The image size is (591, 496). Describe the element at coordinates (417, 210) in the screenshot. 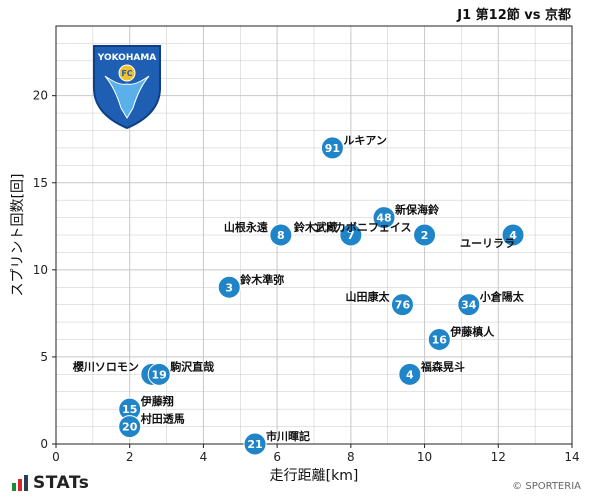

I see `player-name-label: 新保海鈴` at that location.